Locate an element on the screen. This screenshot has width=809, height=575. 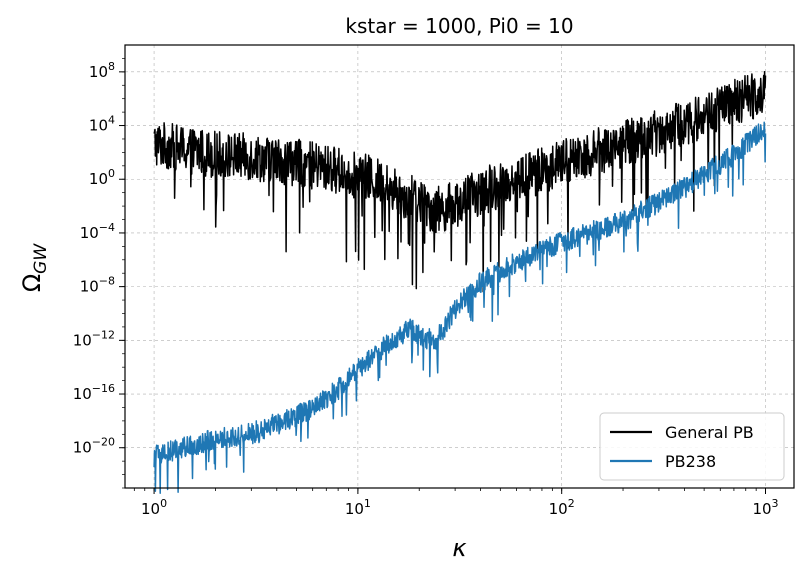
legend-label-general-pb: General PB is located at coordinates (709, 432).